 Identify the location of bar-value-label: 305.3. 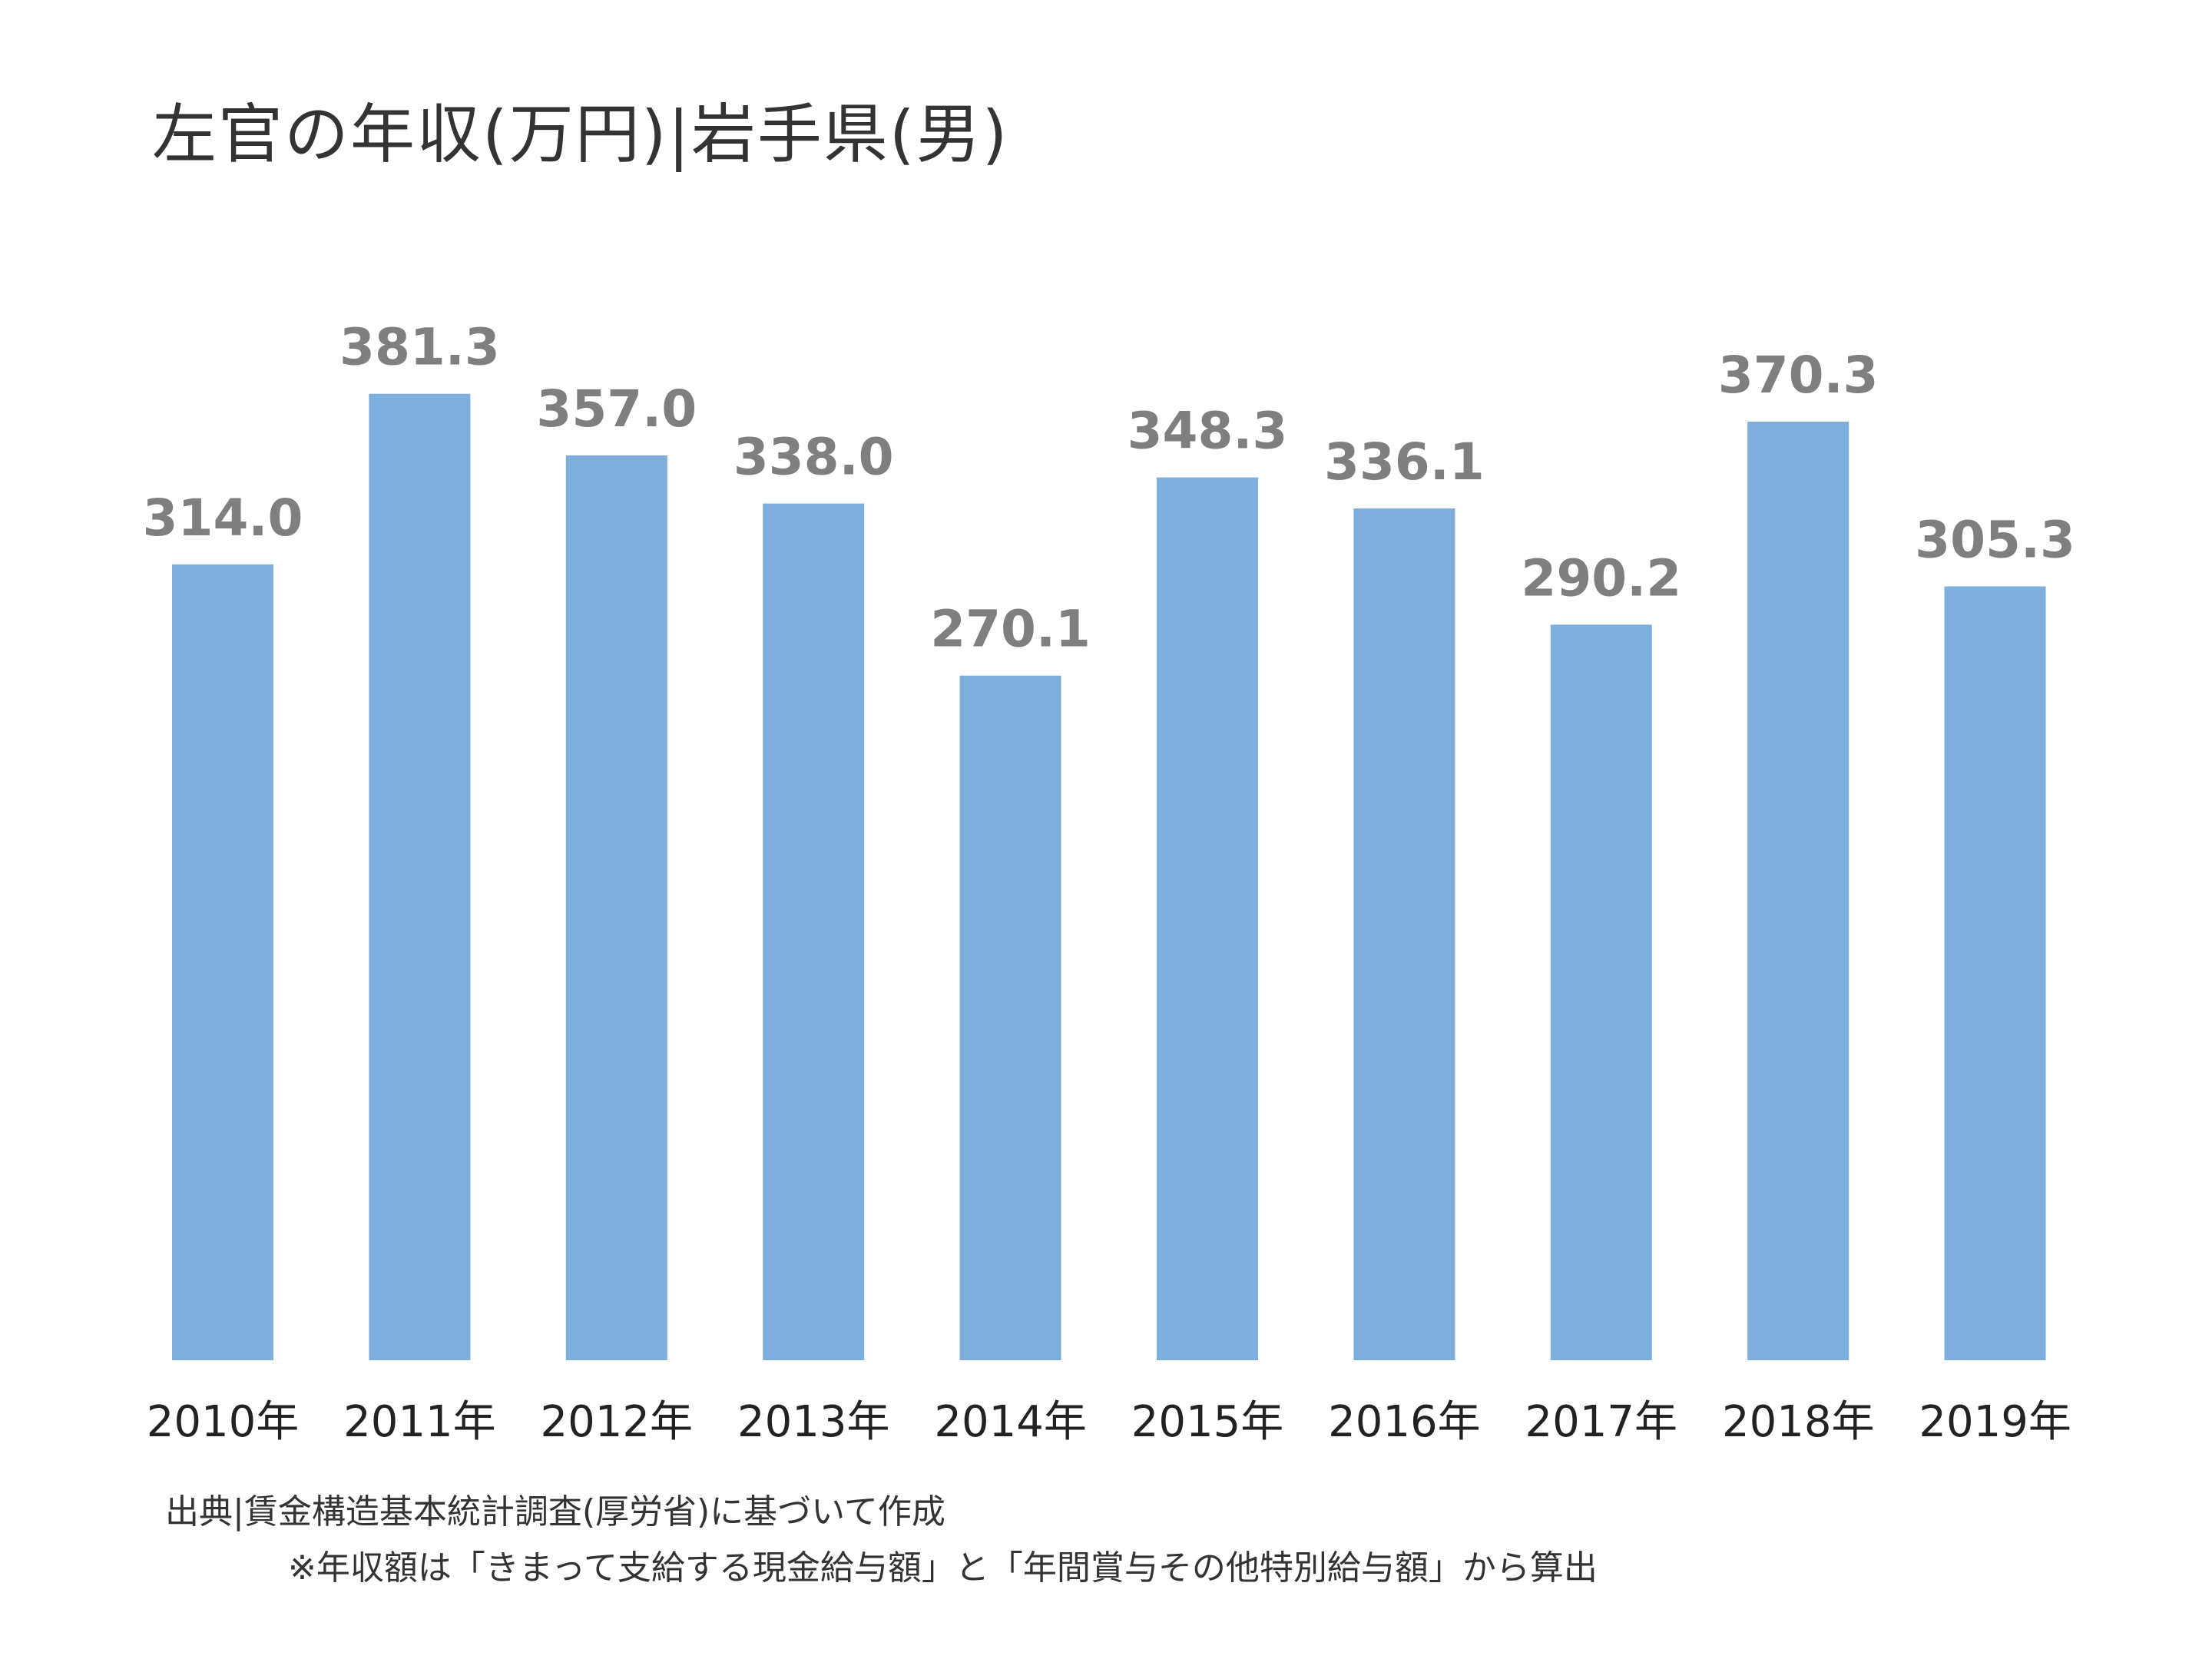
(1995, 541).